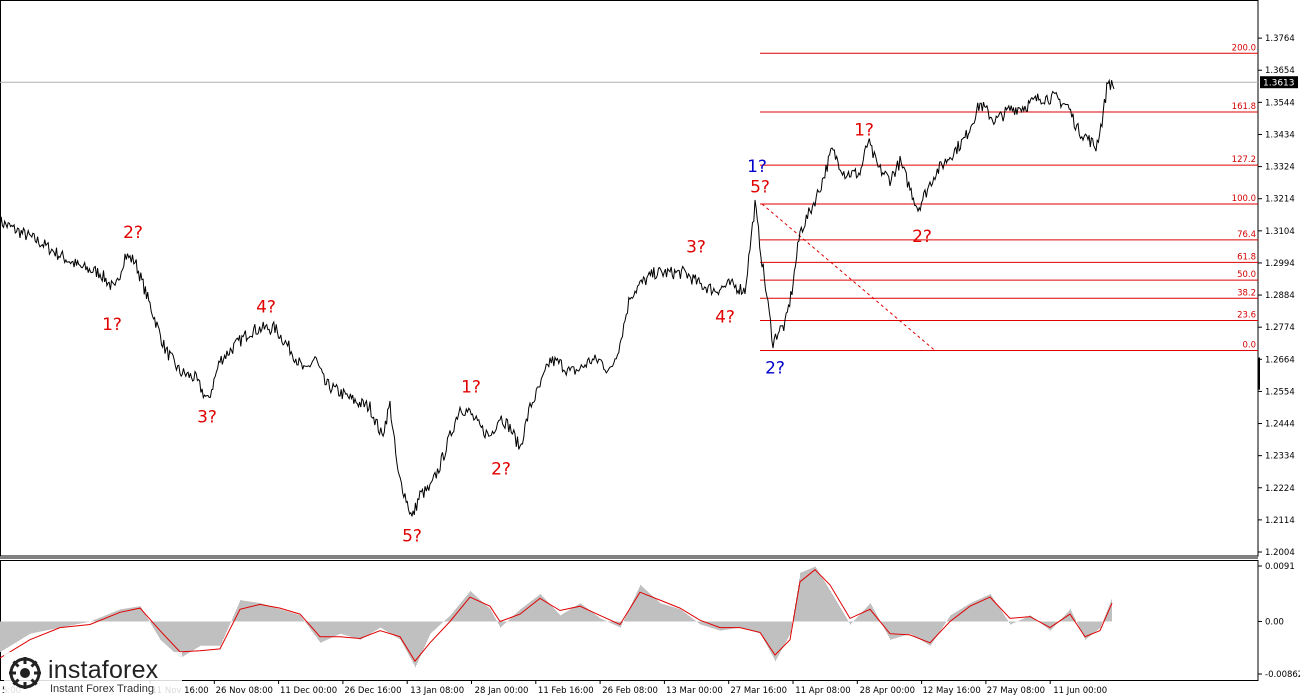  I want to click on current-price-tag, so click(1279, 82).